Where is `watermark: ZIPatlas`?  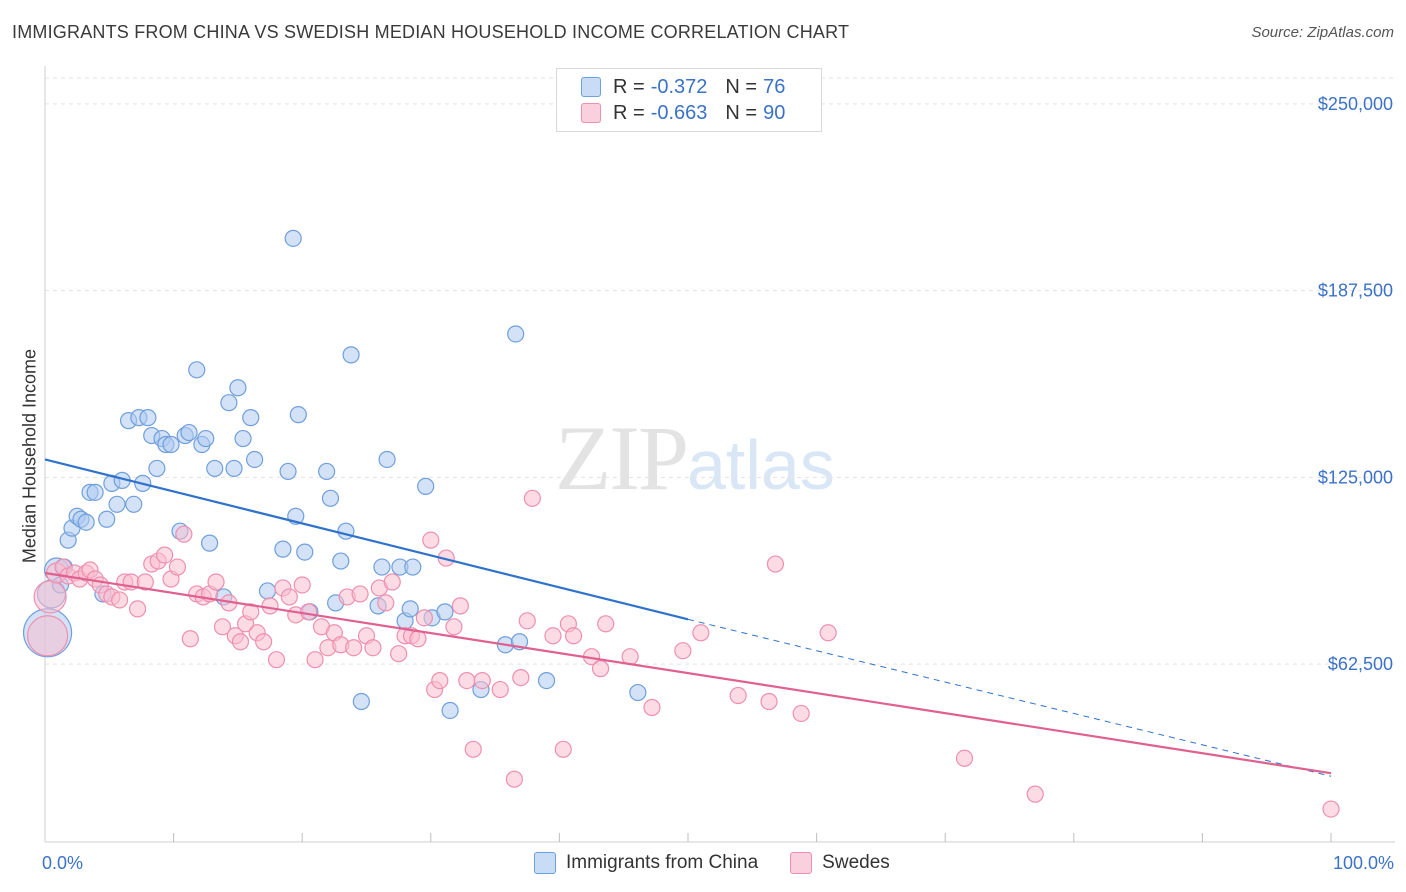 watermark: ZIPatlas is located at coordinates (695, 458).